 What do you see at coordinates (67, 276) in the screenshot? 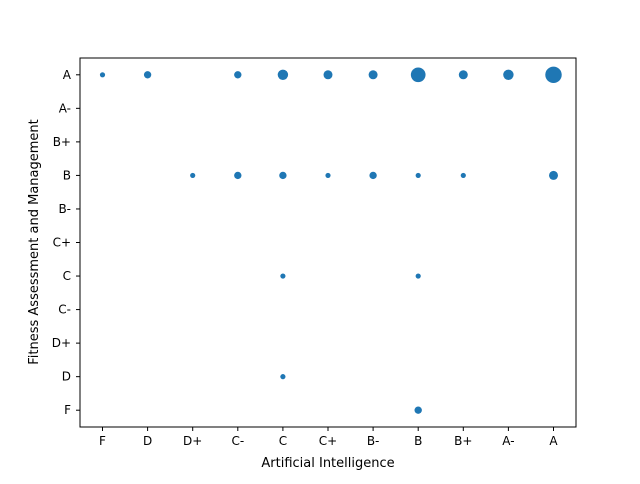
I see `y-tick-label: C` at bounding box center [67, 276].